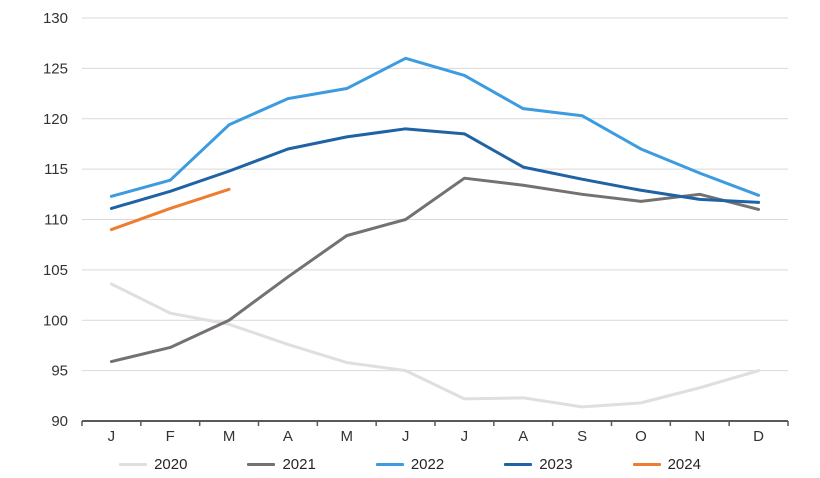  What do you see at coordinates (347, 436) in the screenshot?
I see `x-axis-label-4: M` at bounding box center [347, 436].